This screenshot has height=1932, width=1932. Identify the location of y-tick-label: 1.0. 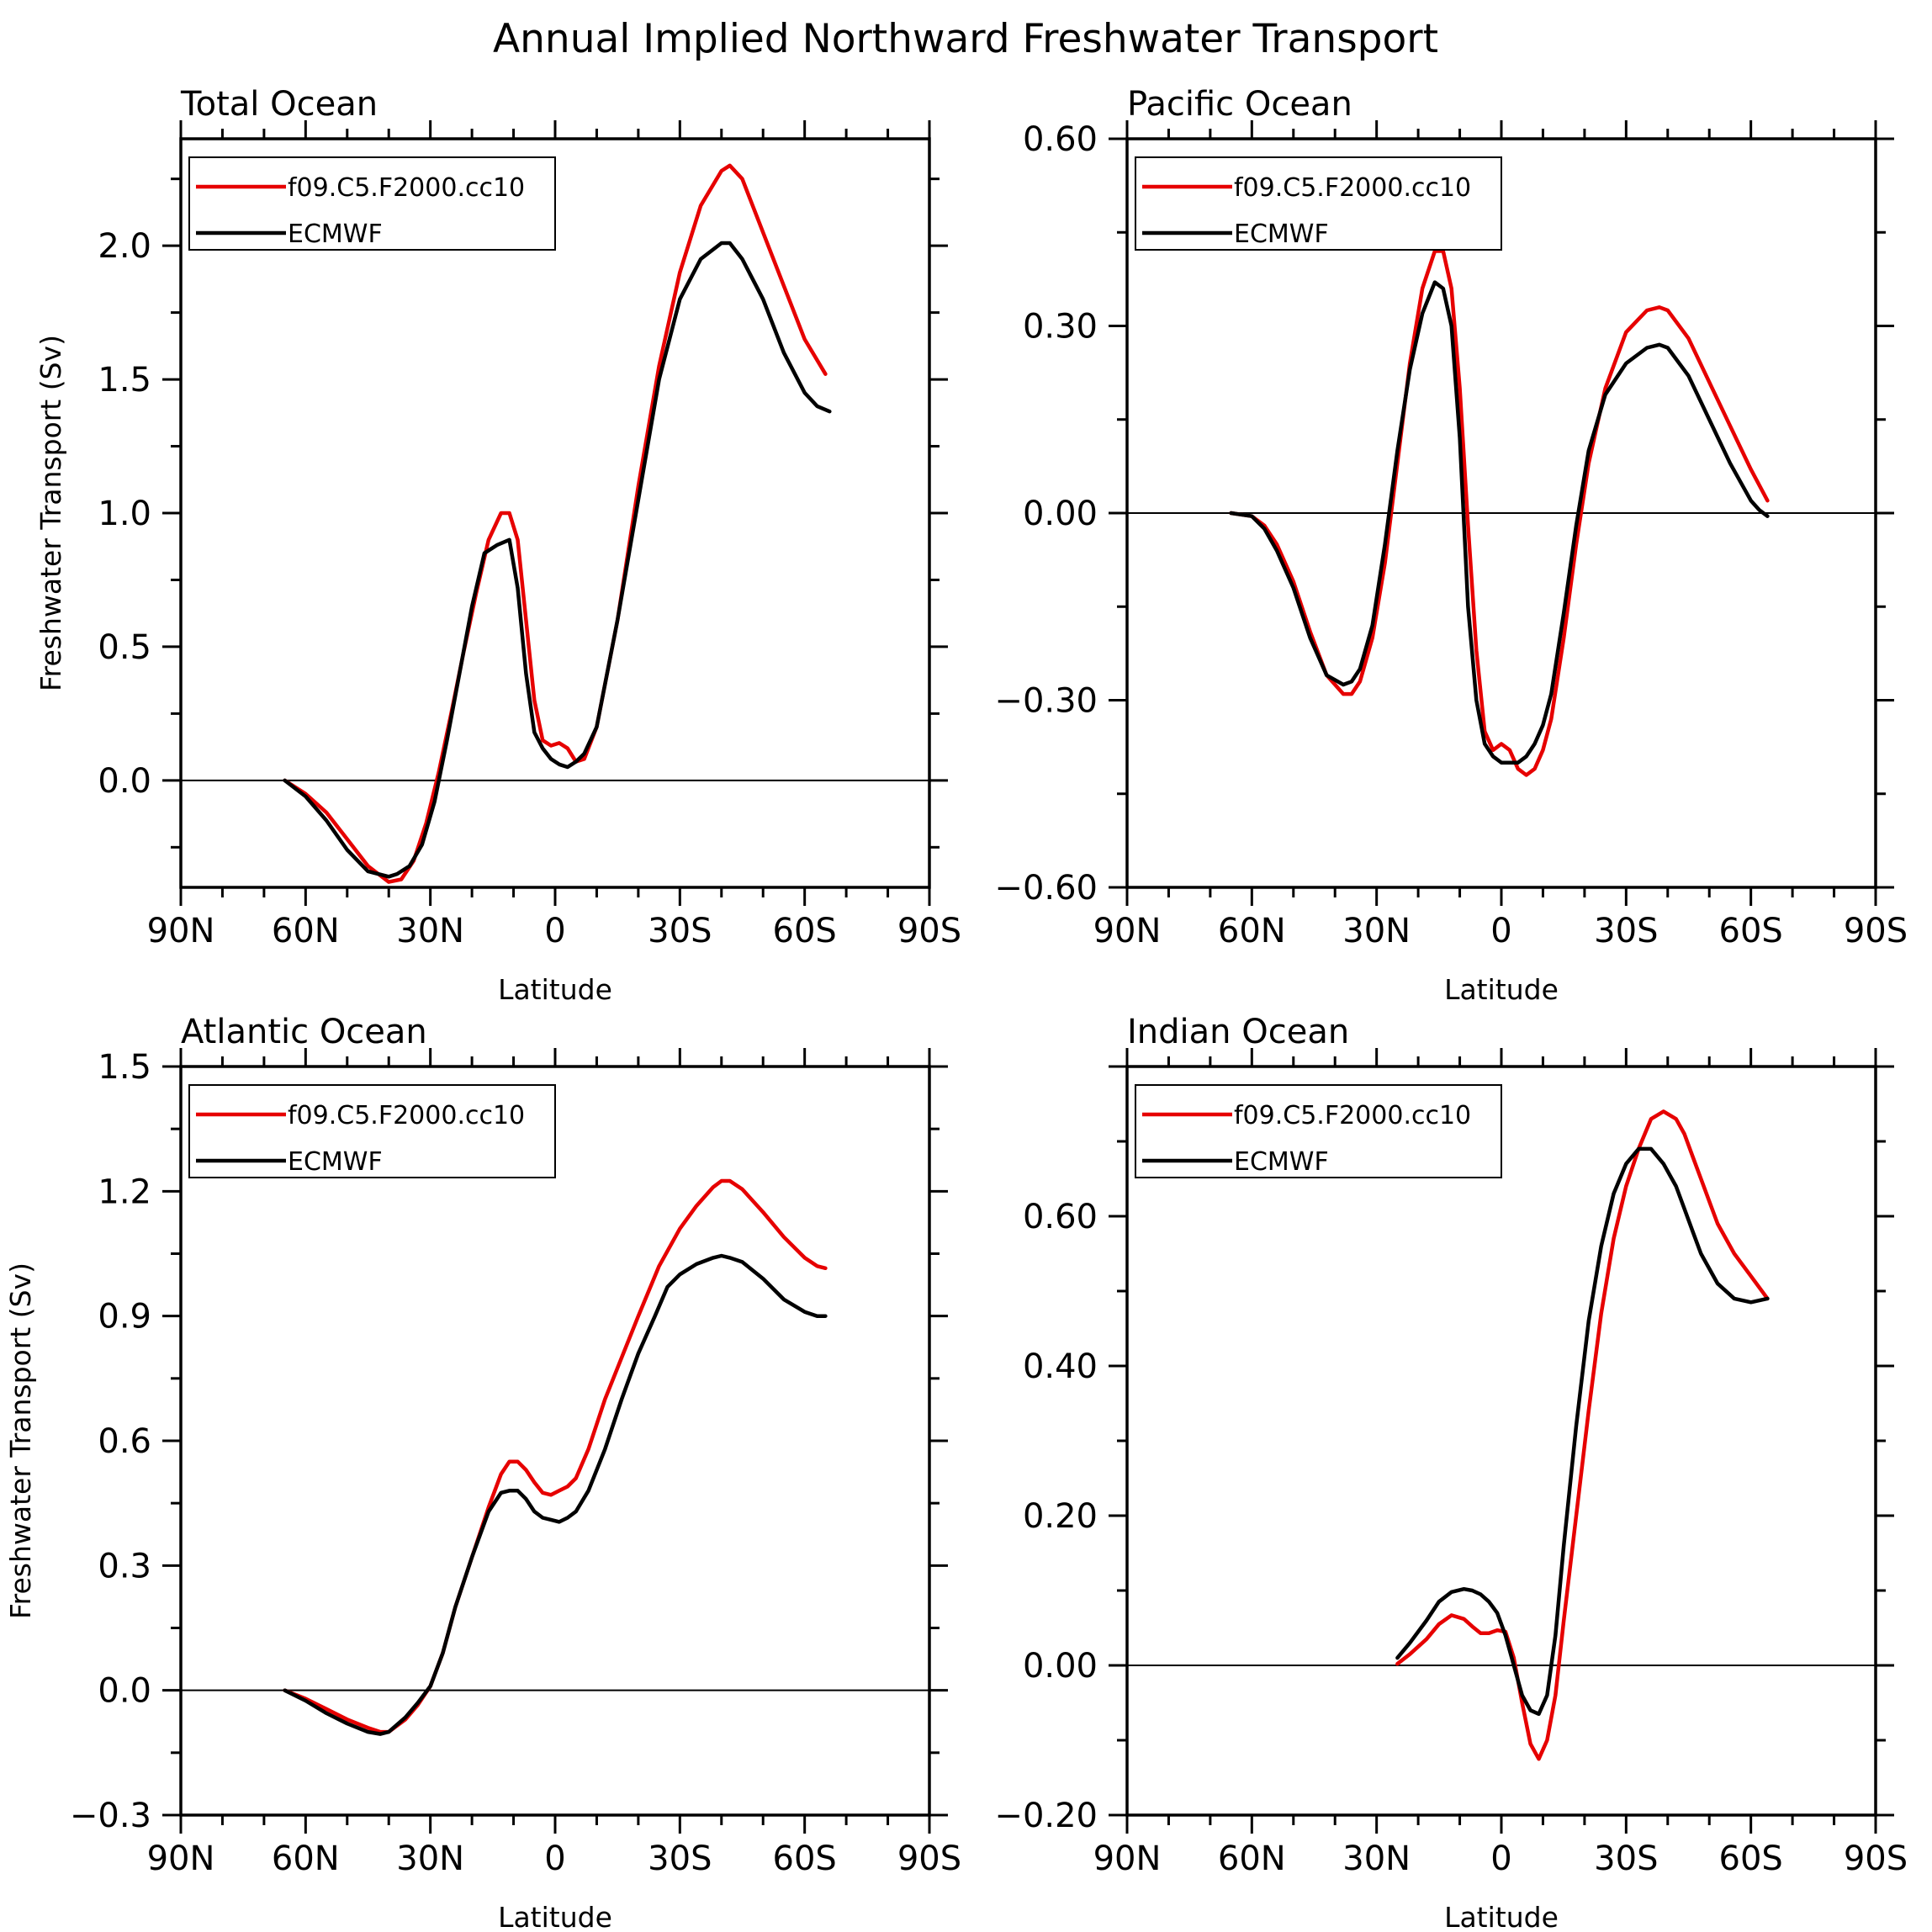
(124, 514).